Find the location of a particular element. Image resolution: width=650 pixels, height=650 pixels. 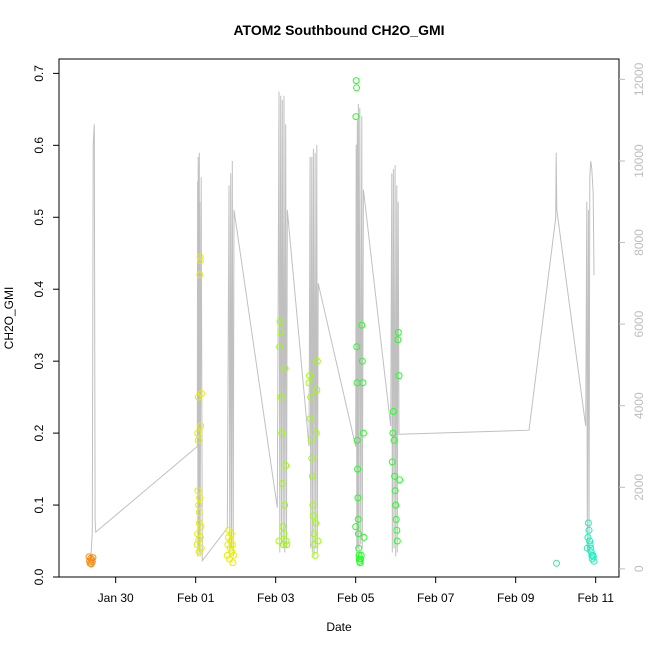

y2-tick-label: 10000 is located at coordinates (639, 161).